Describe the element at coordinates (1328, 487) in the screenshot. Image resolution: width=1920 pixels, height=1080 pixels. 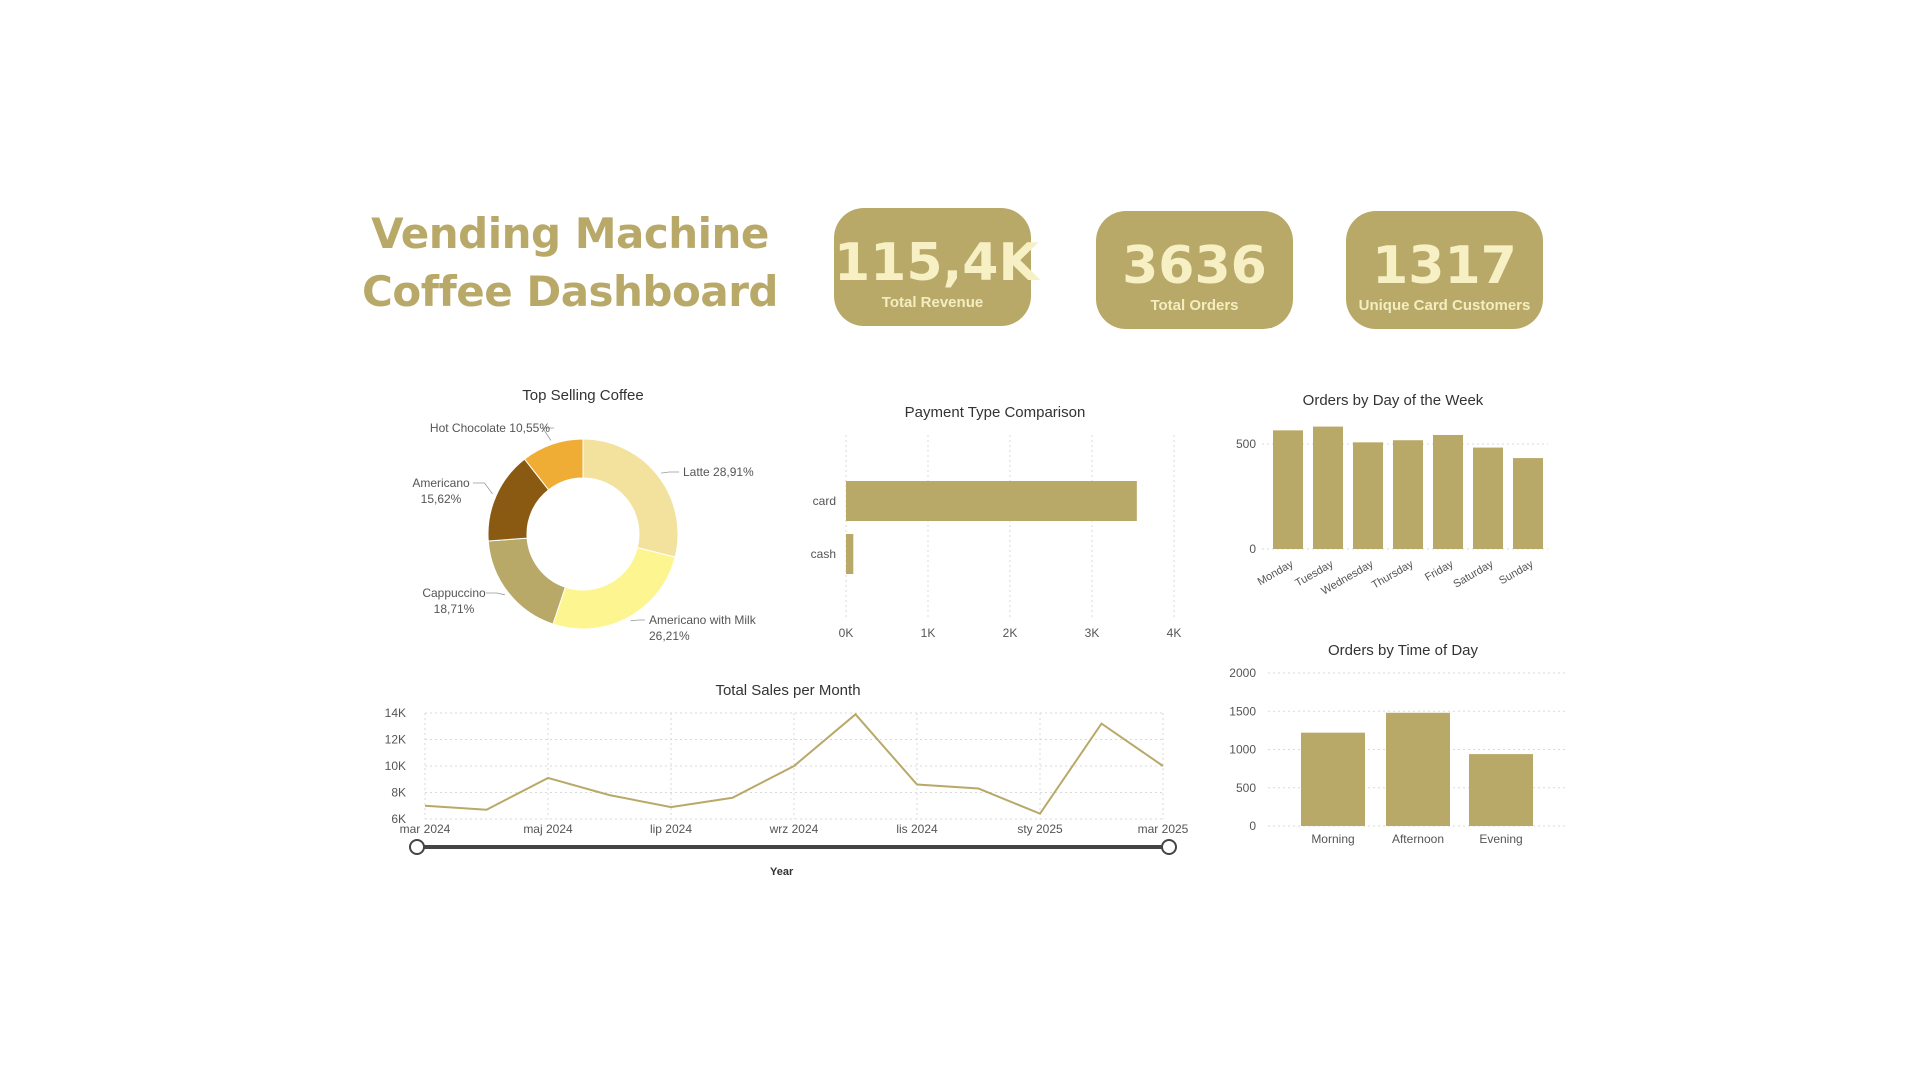
I see `dow-bar-tuesday` at that location.